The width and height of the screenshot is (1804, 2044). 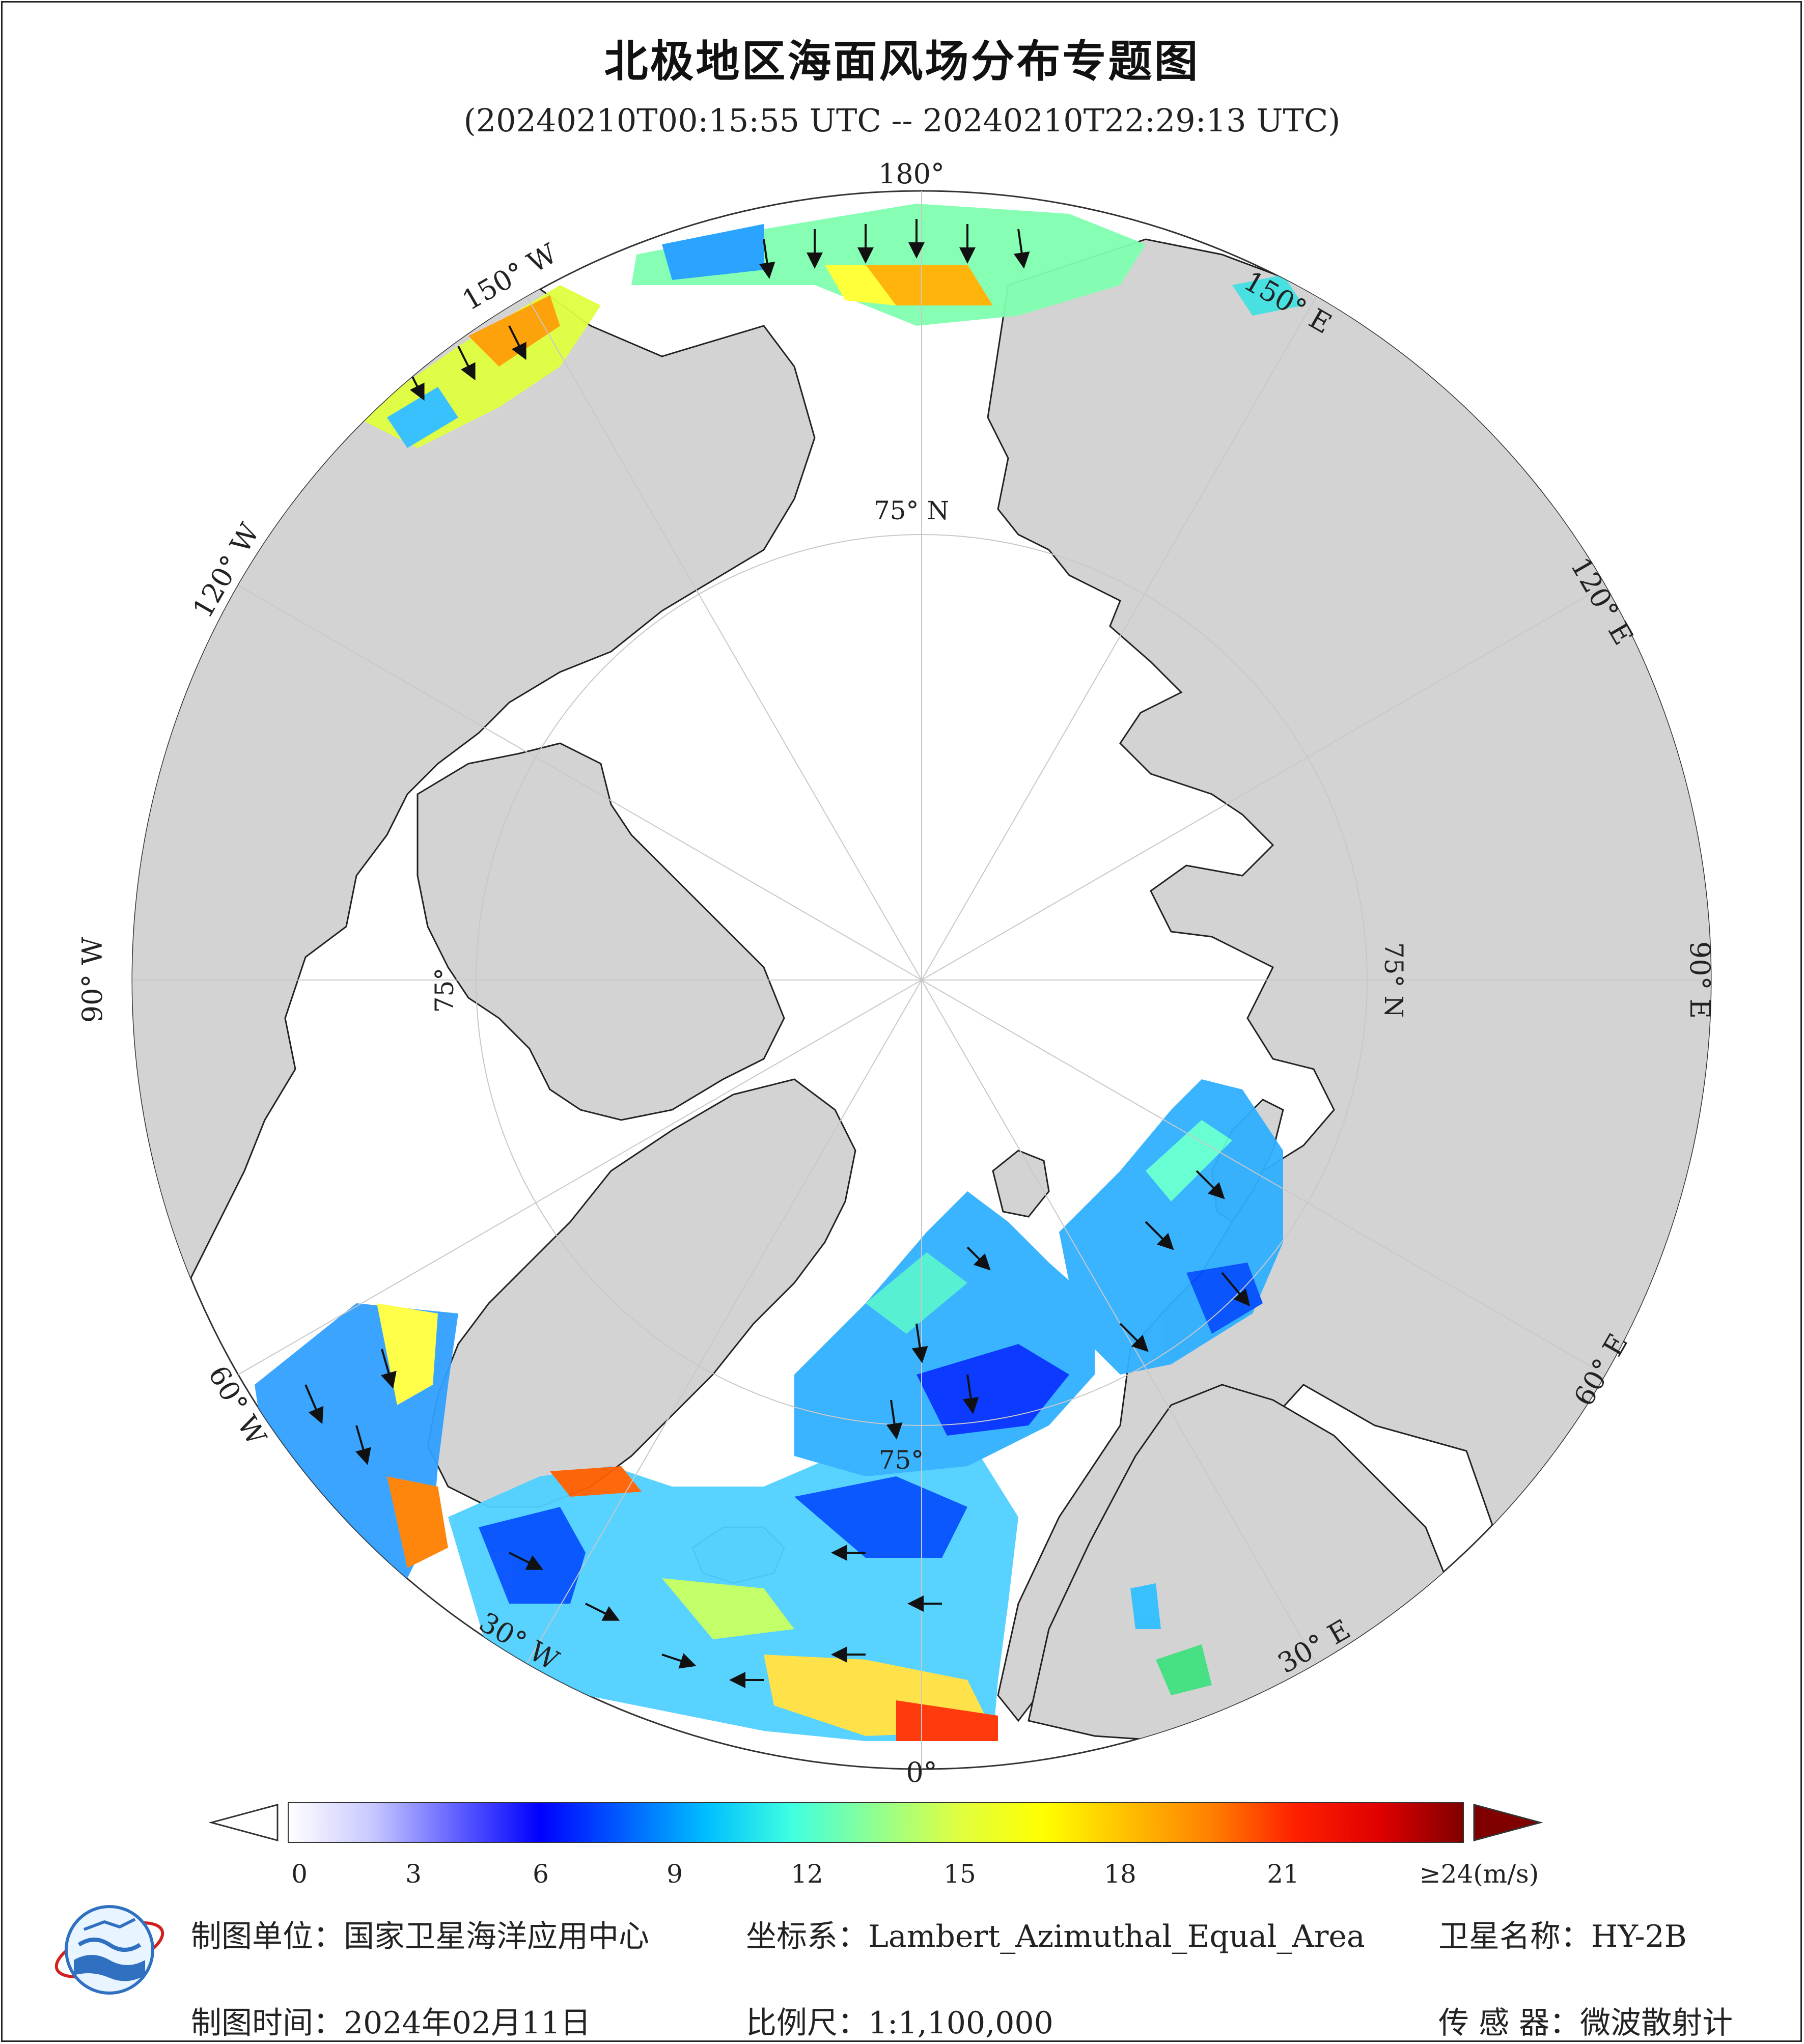 I want to click on scale-value: 1:1,100,000, so click(x=960, y=2023).